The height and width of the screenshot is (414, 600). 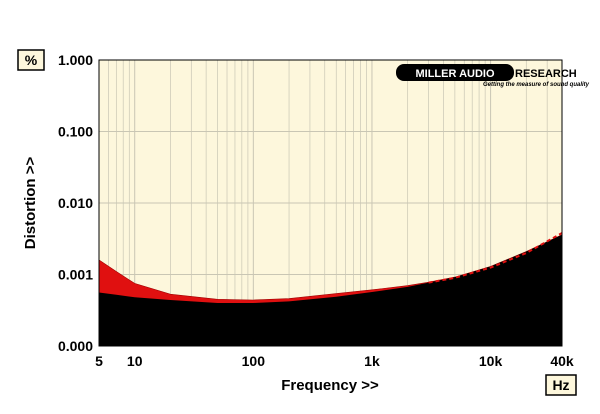 I want to click on x-tick-label: 1k, so click(x=372, y=361).